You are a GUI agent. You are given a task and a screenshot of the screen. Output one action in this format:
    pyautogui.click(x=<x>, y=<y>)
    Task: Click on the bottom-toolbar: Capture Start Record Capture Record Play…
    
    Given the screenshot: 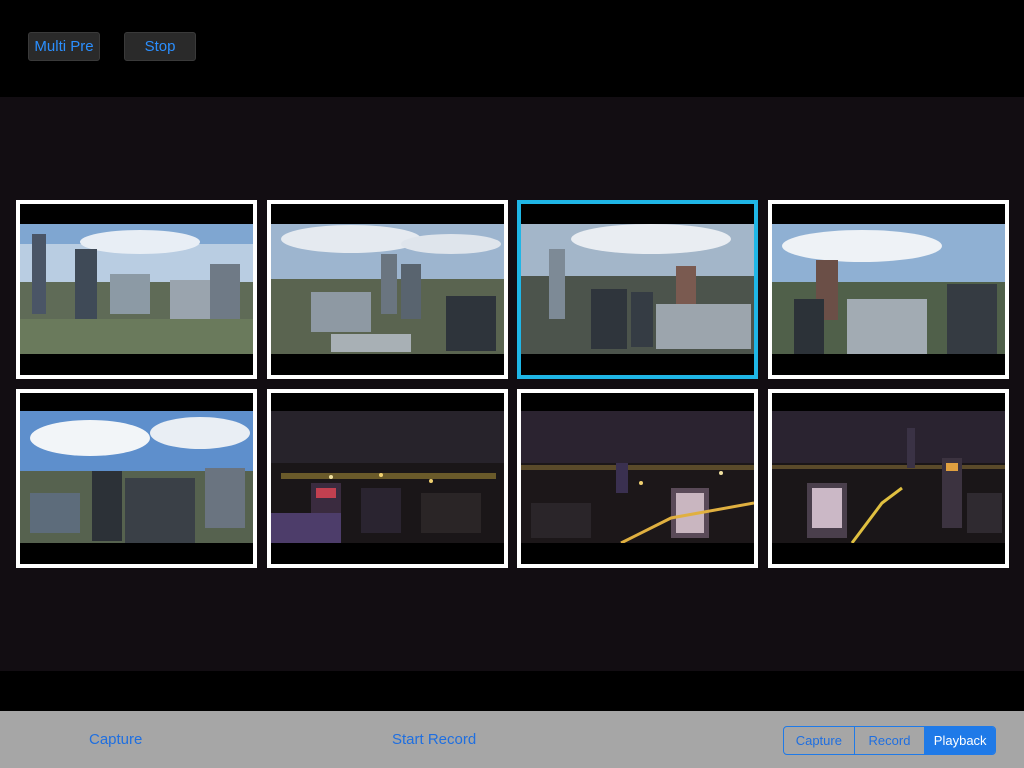 What is the action you would take?
    pyautogui.click(x=512, y=739)
    